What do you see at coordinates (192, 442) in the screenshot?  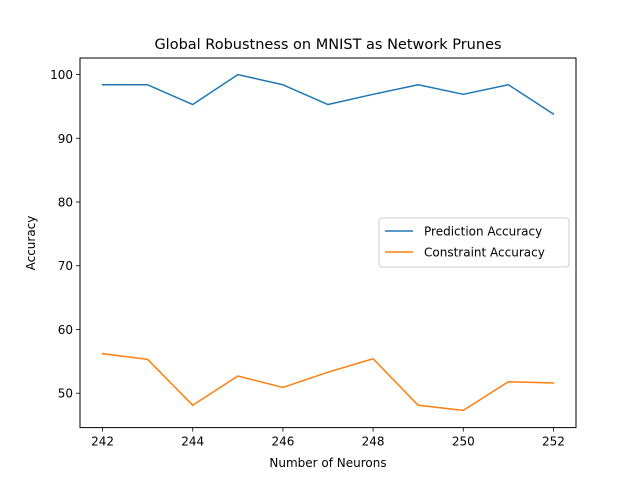 I see `x-tick-label: 244` at bounding box center [192, 442].